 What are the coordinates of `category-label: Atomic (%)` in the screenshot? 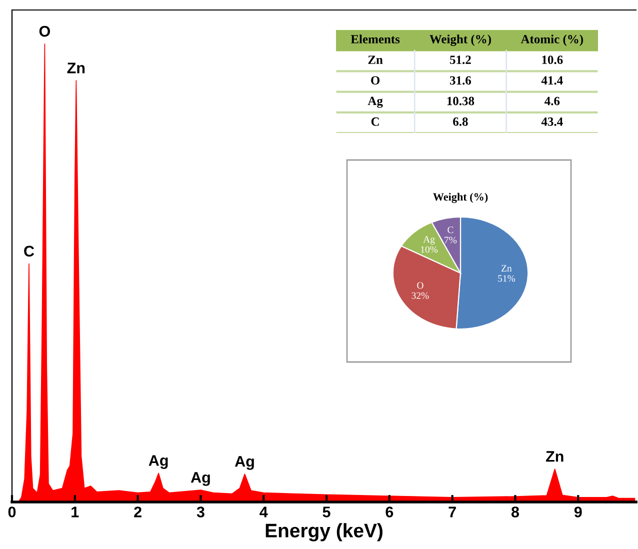 It's located at (552, 40).